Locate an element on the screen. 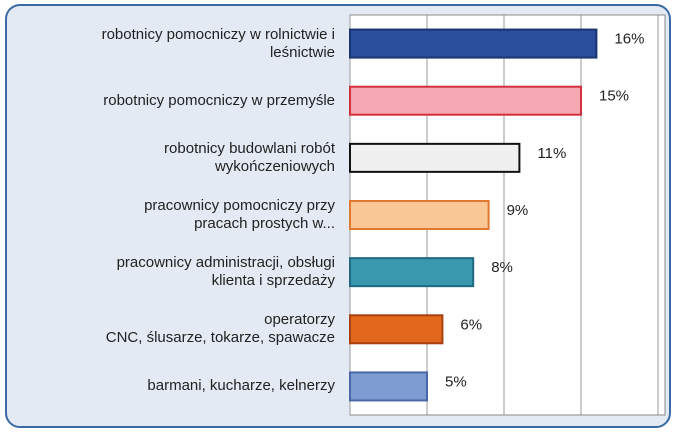  value-label: 9% is located at coordinates (518, 210).